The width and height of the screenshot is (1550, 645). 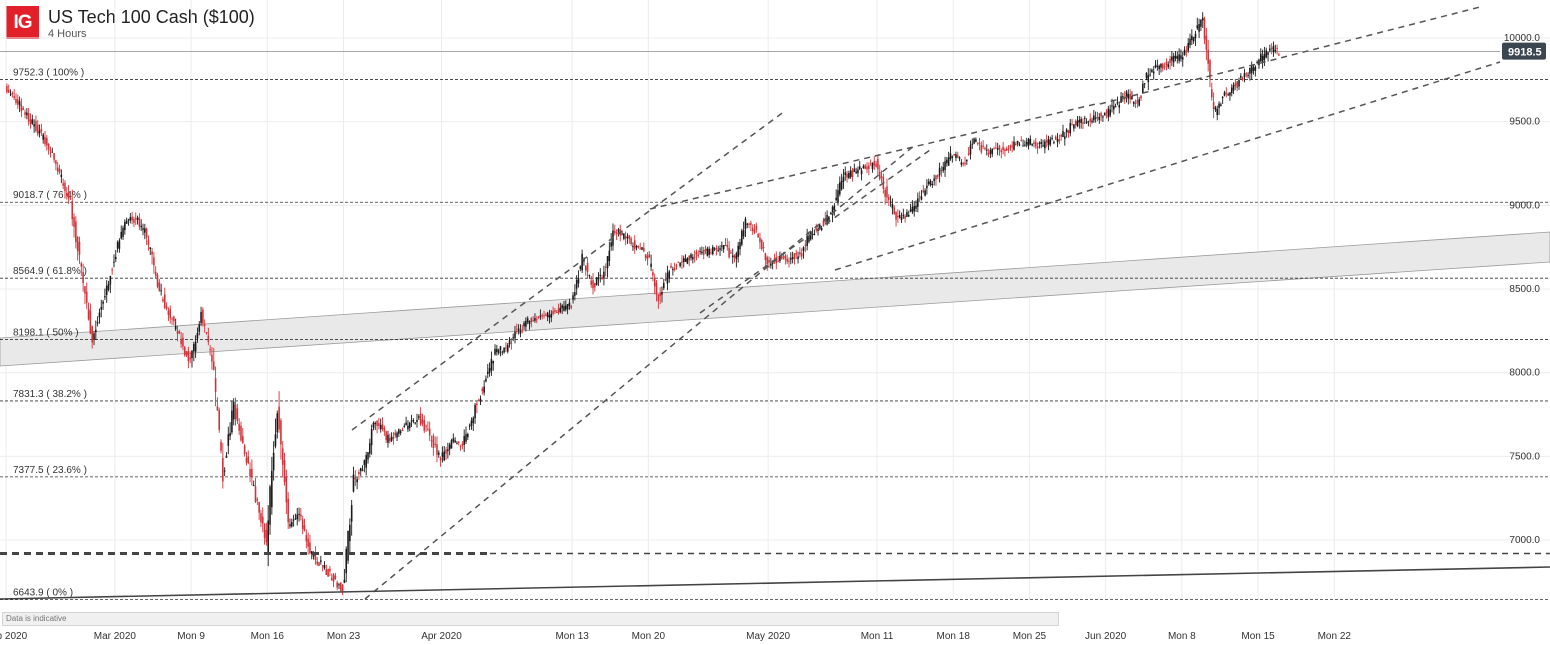 I want to click on y-tick-label: 10000.0, so click(x=1522, y=38).